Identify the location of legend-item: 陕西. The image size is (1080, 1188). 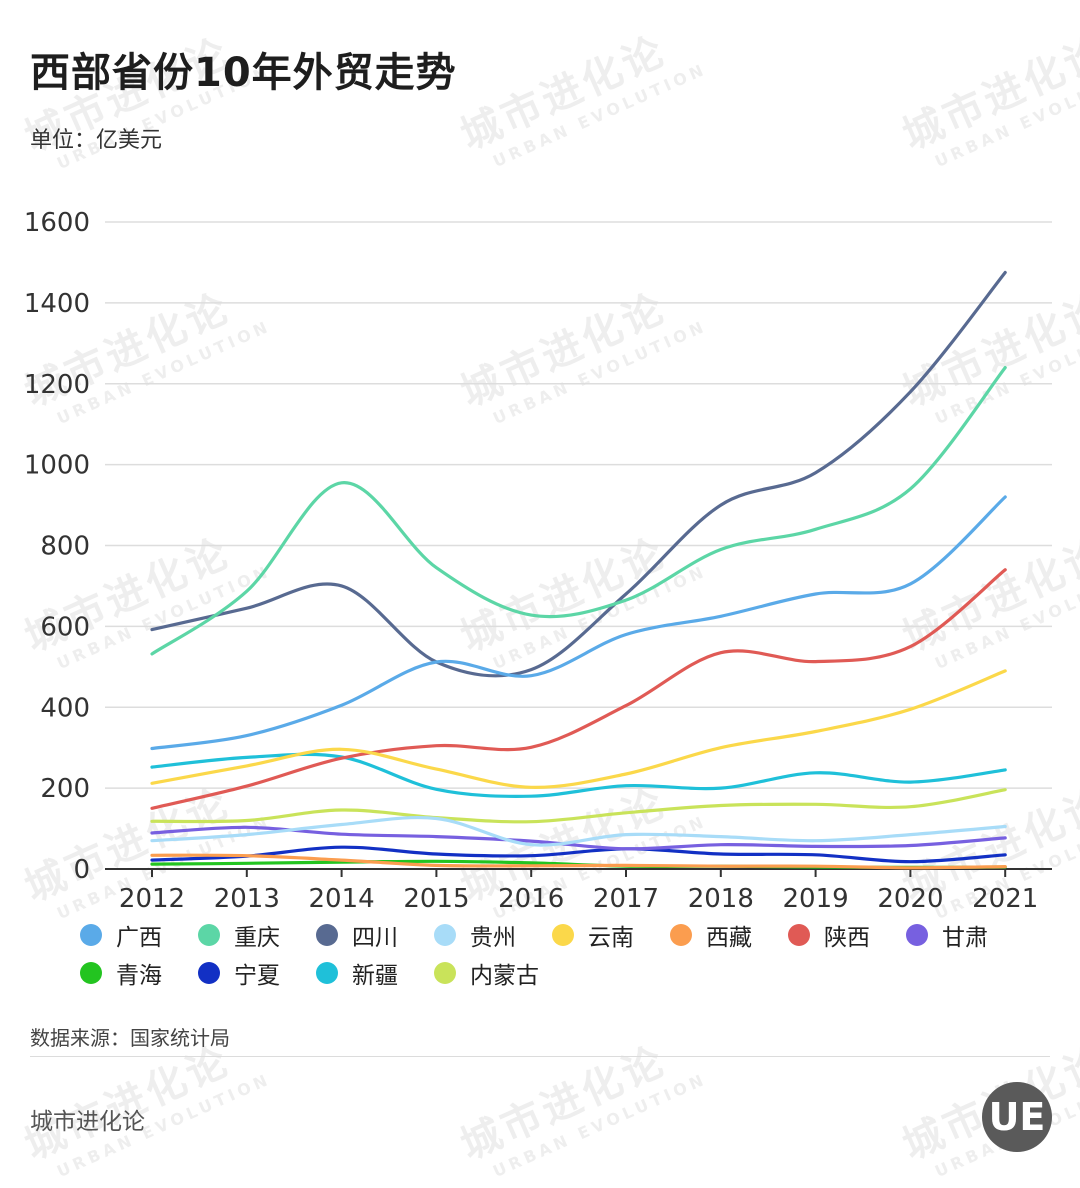
(847, 936).